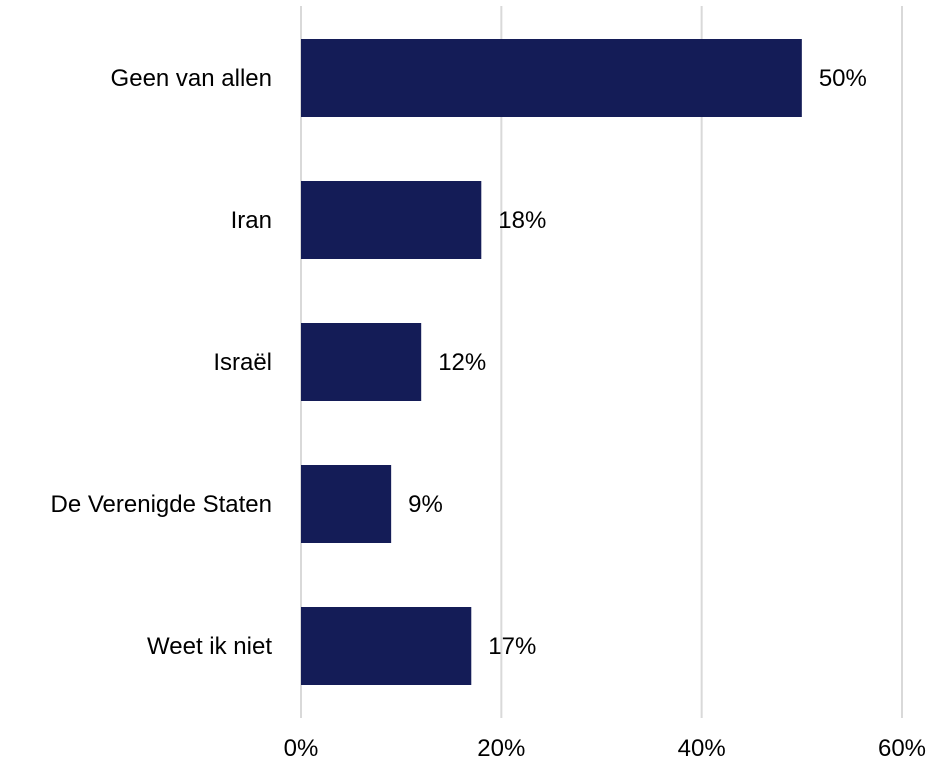 The width and height of the screenshot is (933, 764). I want to click on data-label: 12%, so click(462, 362).